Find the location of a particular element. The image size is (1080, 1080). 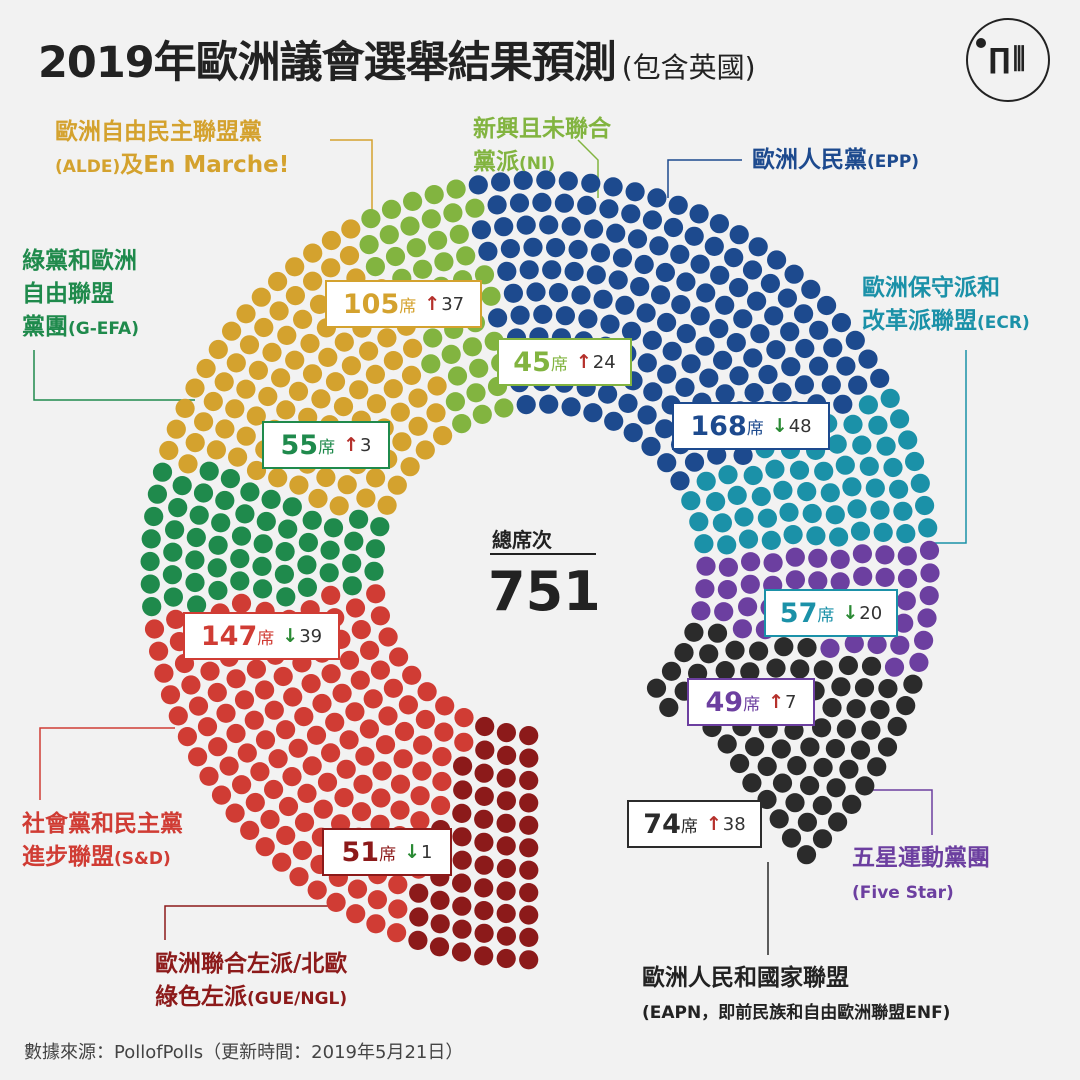

party-abbr: (GUE/NGL) is located at coordinates (297, 999).